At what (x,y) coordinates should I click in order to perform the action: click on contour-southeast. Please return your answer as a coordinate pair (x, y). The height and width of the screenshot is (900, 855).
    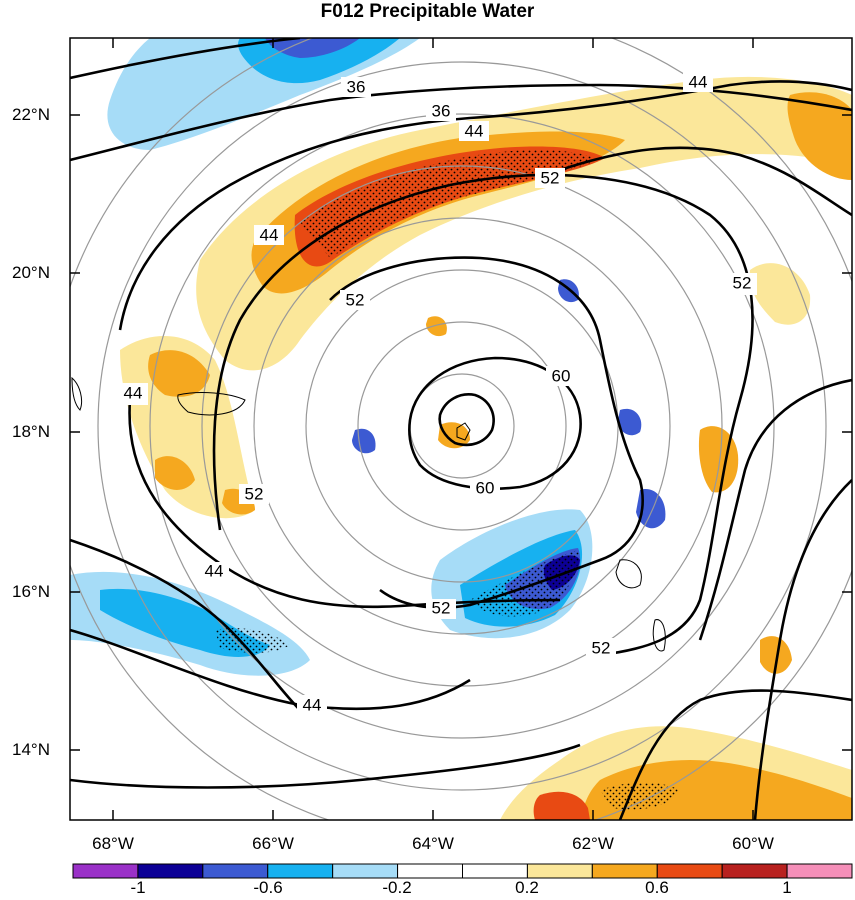
    Looking at the image, I should click on (735, 754).